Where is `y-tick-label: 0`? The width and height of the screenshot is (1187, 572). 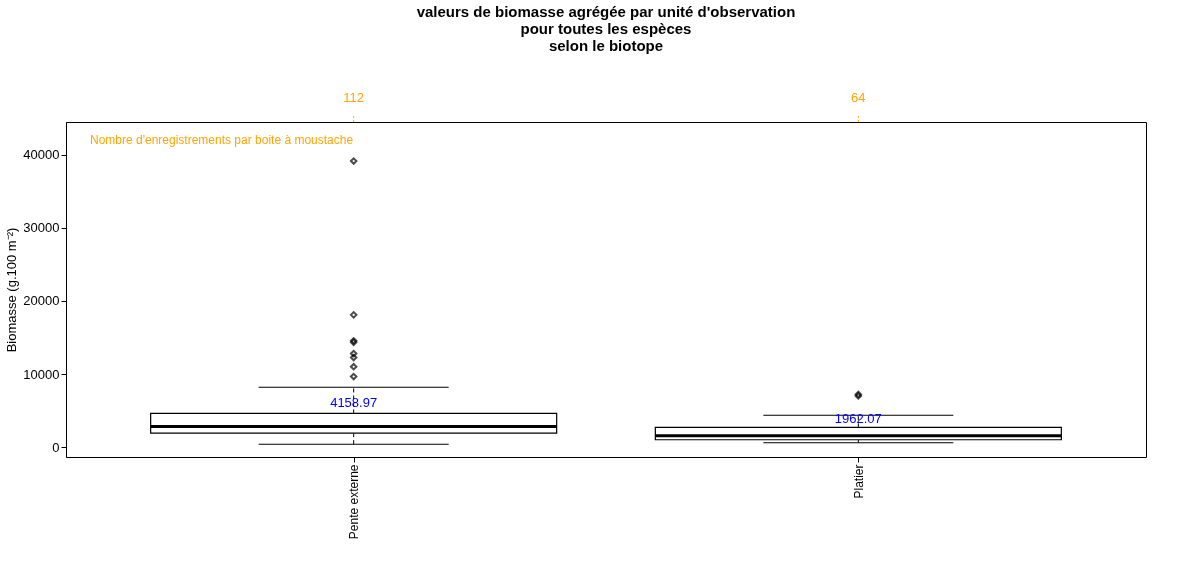
y-tick-label: 0 is located at coordinates (56, 447).